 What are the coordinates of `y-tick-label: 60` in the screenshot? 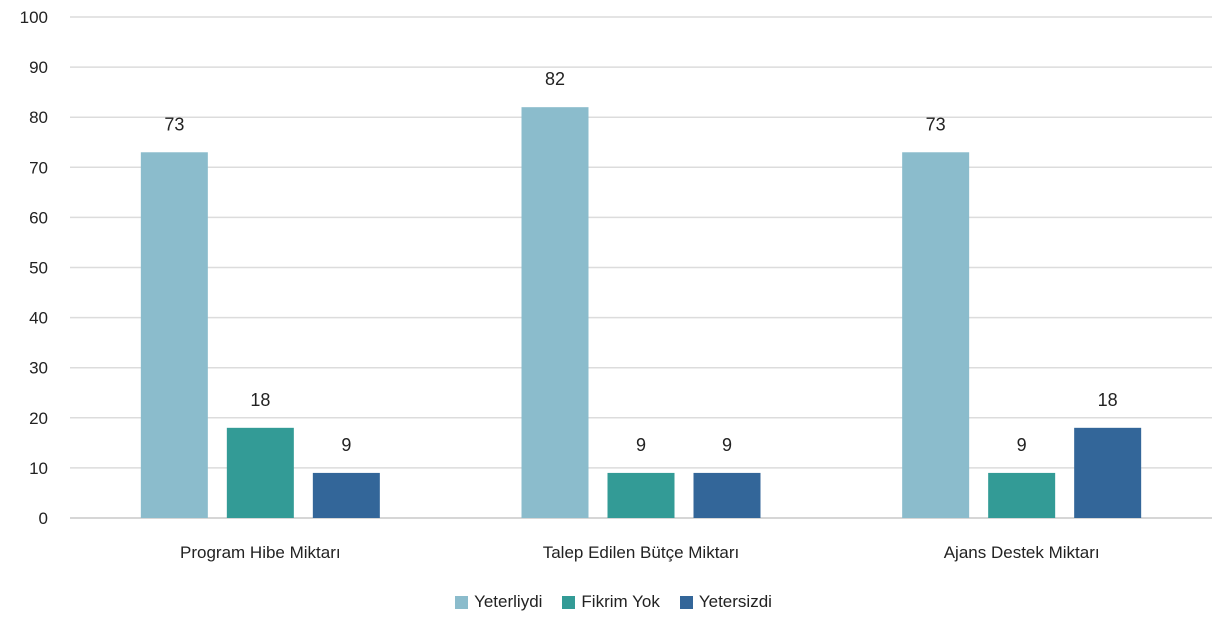 It's located at (38, 217).